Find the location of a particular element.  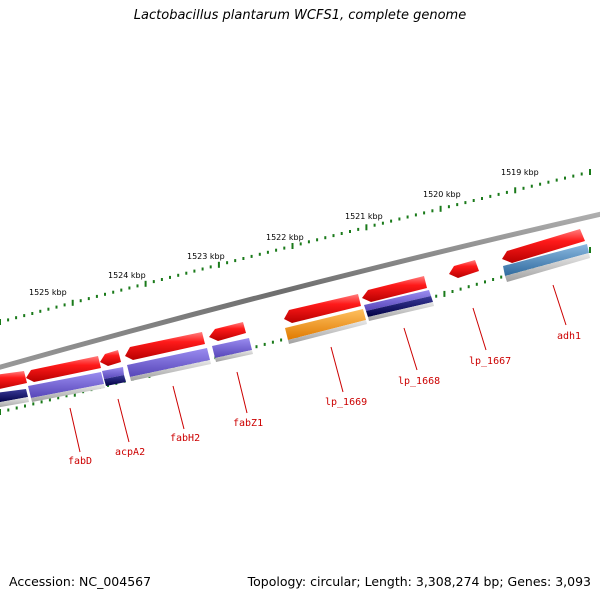

scale-label-1519: 1519 kbp is located at coordinates (520, 172).